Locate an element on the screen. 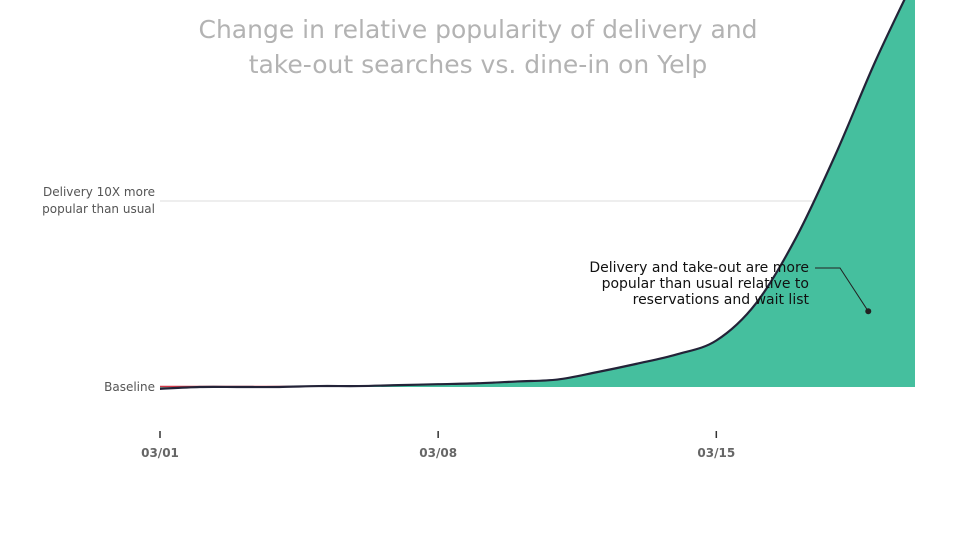  x-tick-label: 03/15 is located at coordinates (716, 453).